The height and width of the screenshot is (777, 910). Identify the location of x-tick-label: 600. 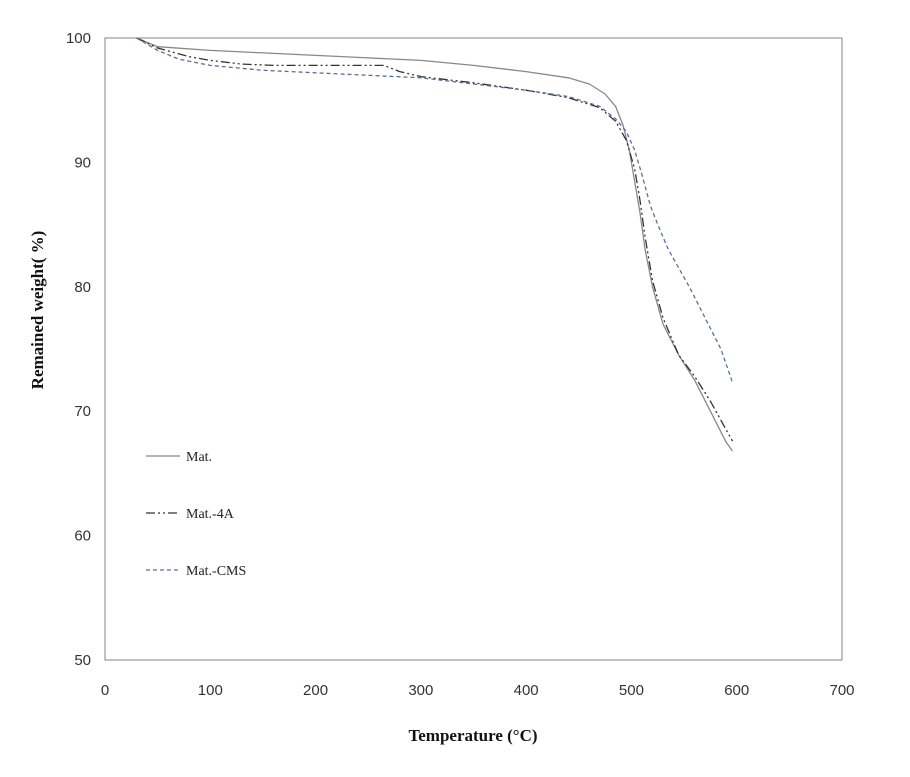
(736, 690).